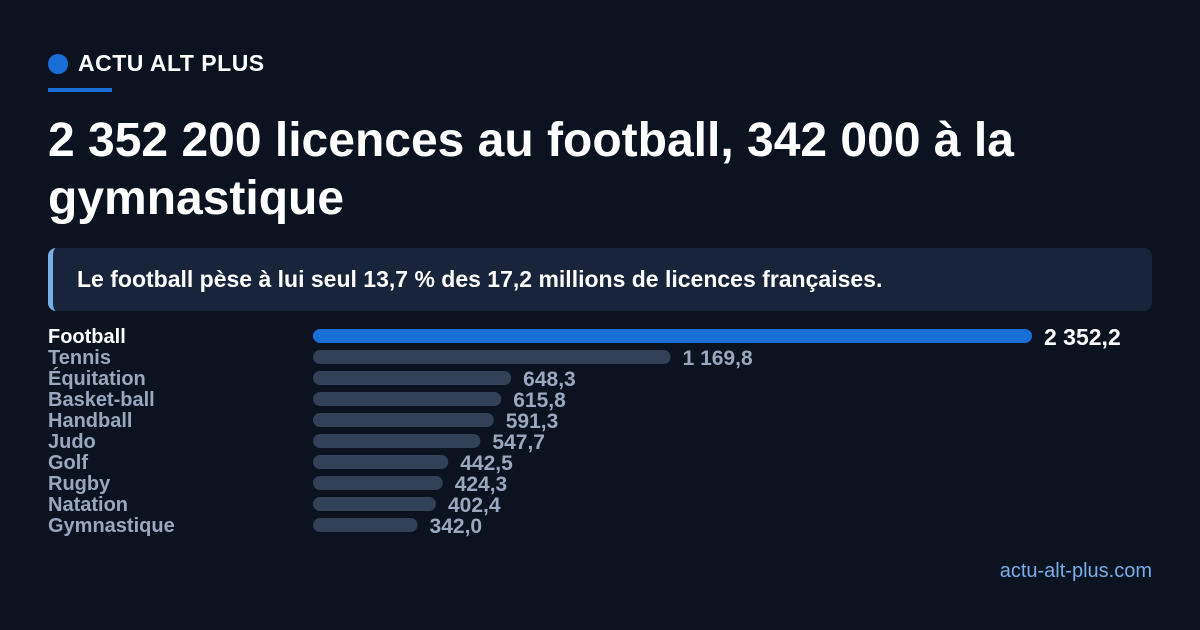  I want to click on value-label-0: 2 352,2, so click(1082, 337).